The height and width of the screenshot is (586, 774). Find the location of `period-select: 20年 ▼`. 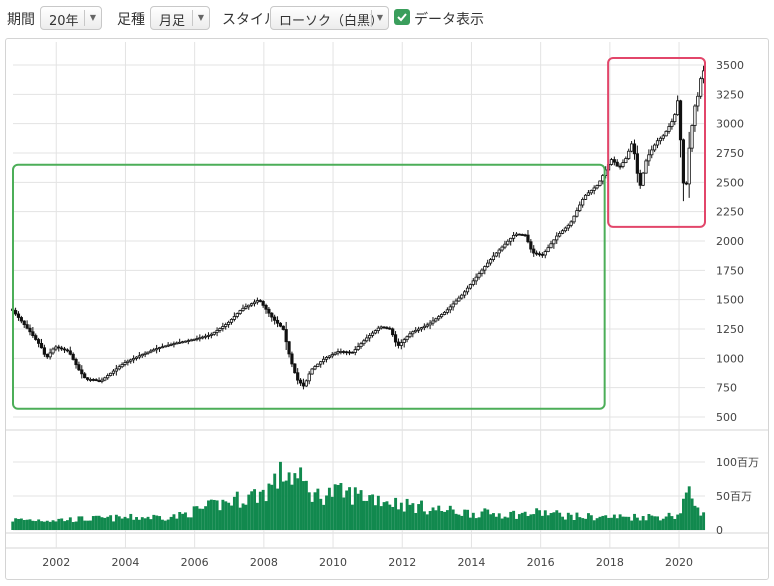

period-select: 20年 ▼ is located at coordinates (71, 18).